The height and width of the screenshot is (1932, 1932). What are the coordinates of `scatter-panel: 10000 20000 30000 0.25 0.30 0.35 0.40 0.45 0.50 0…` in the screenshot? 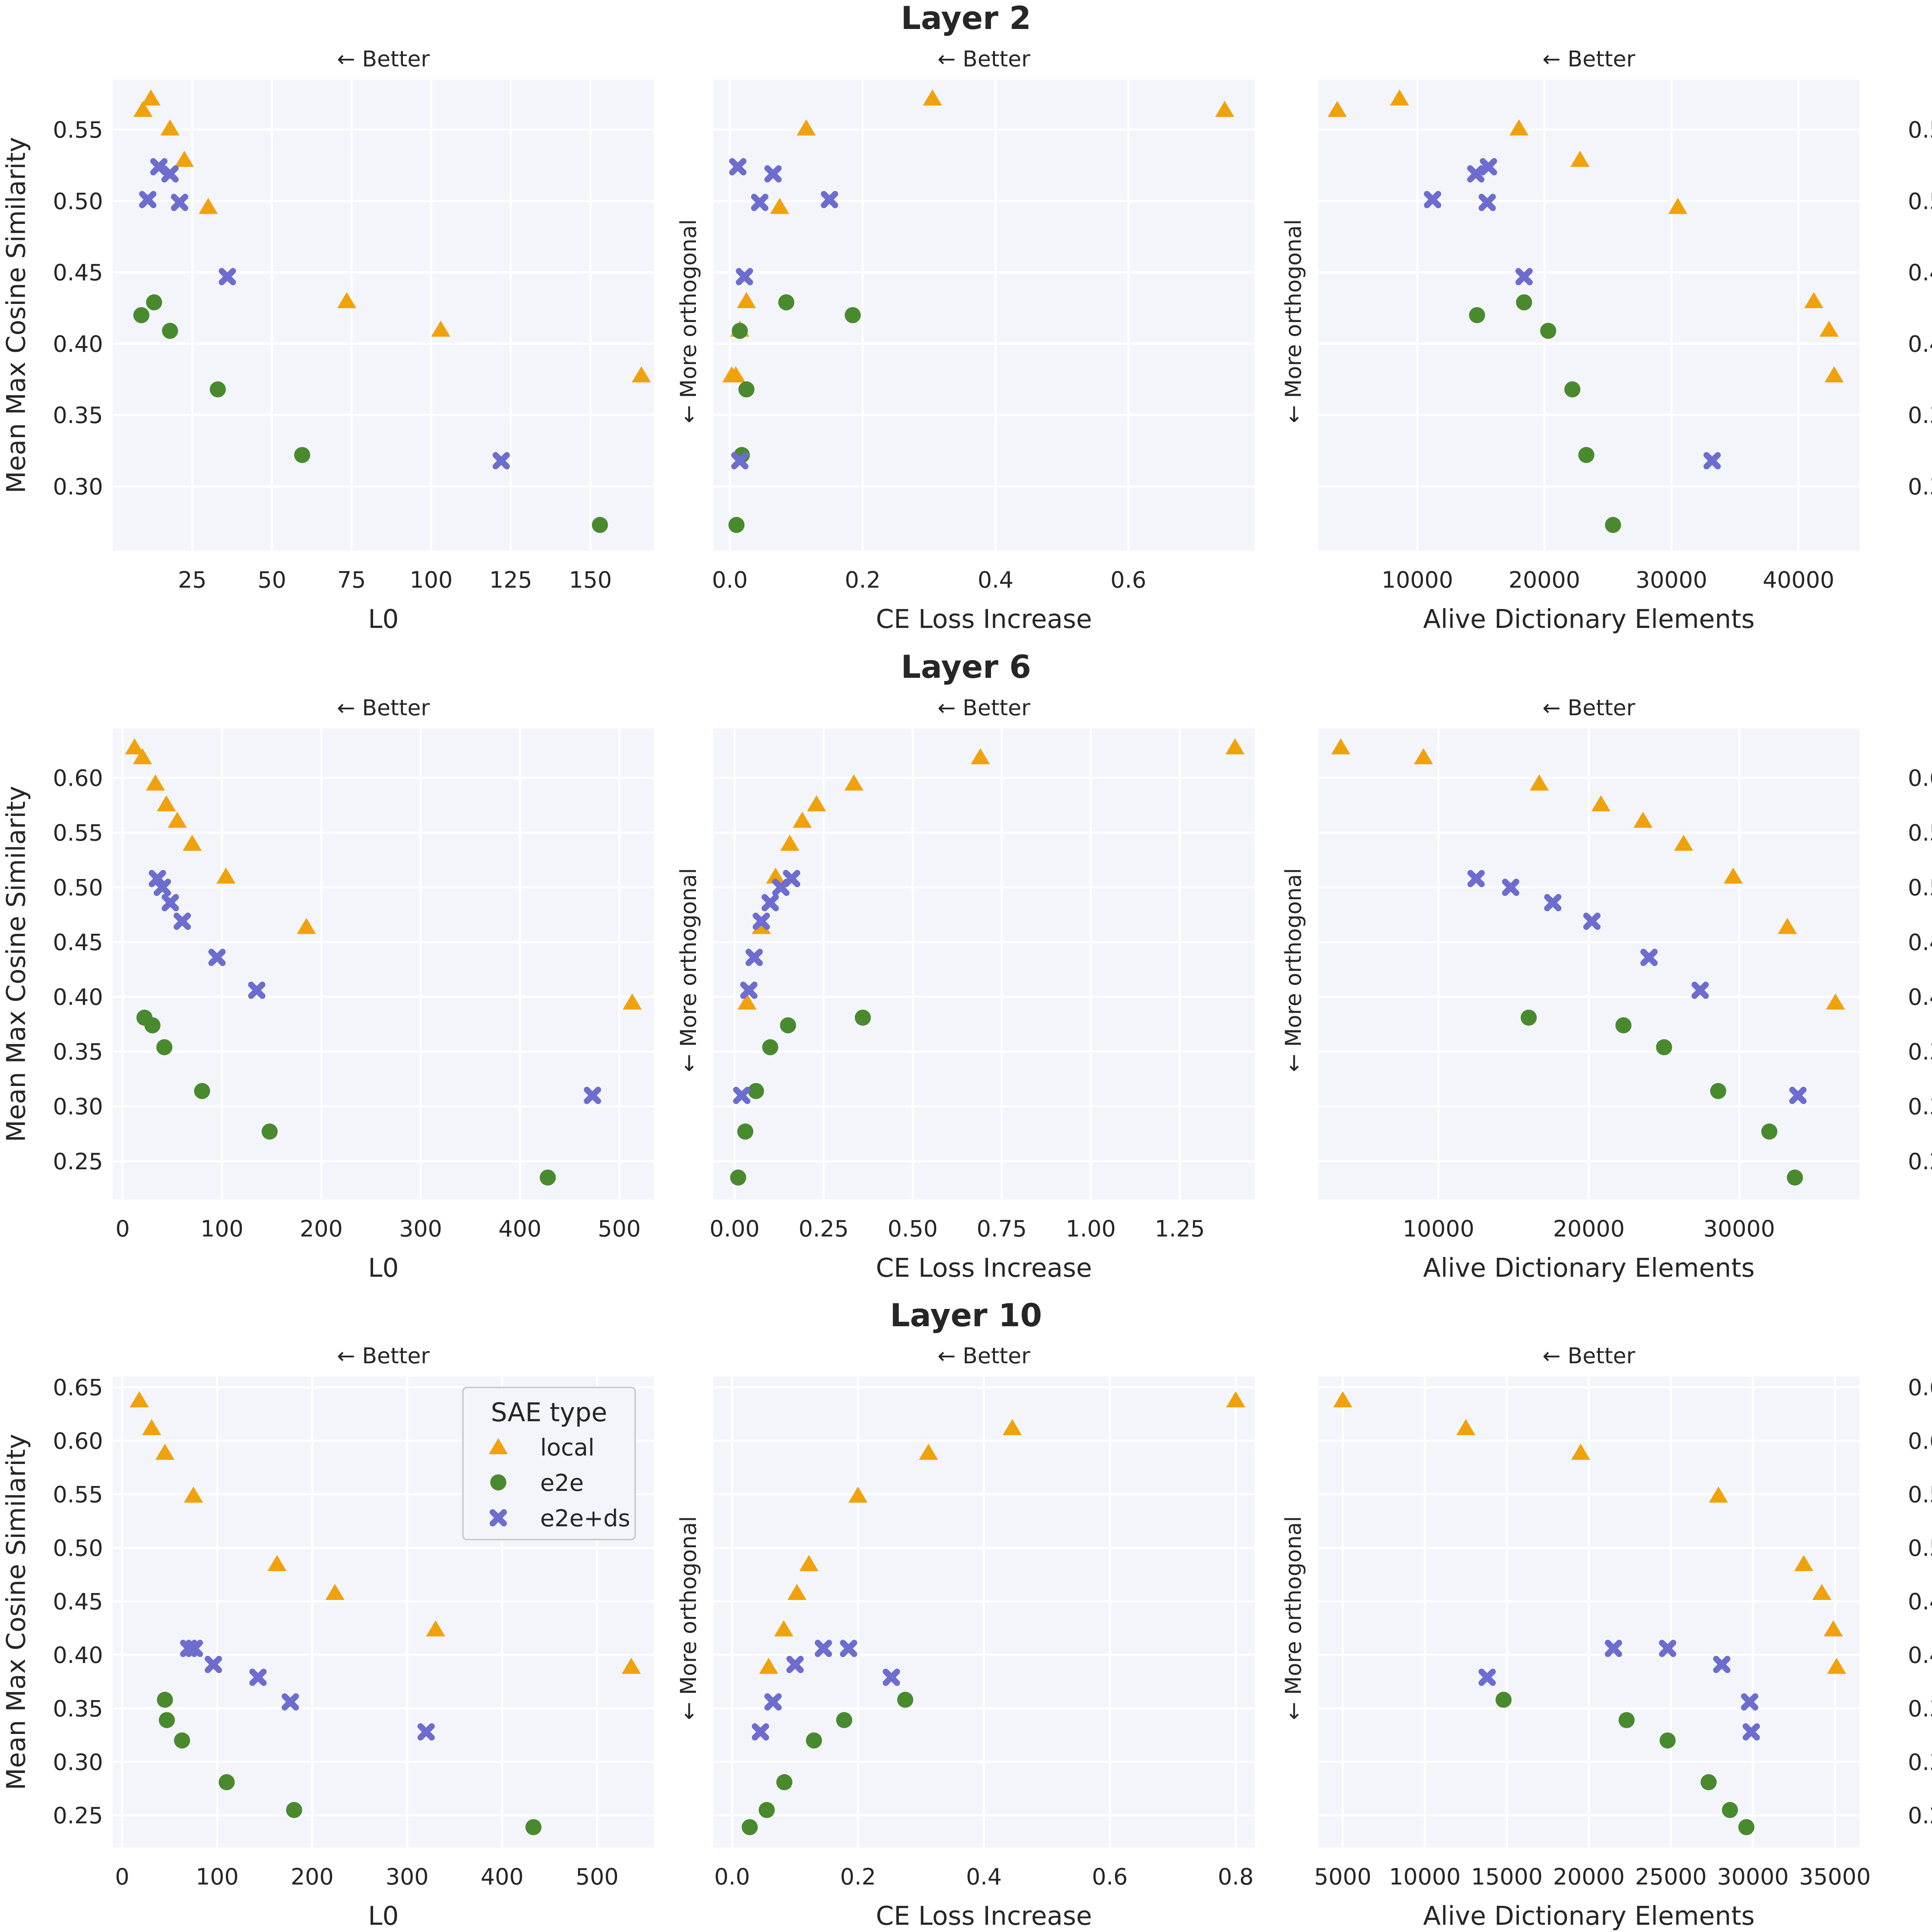 It's located at (1606, 989).